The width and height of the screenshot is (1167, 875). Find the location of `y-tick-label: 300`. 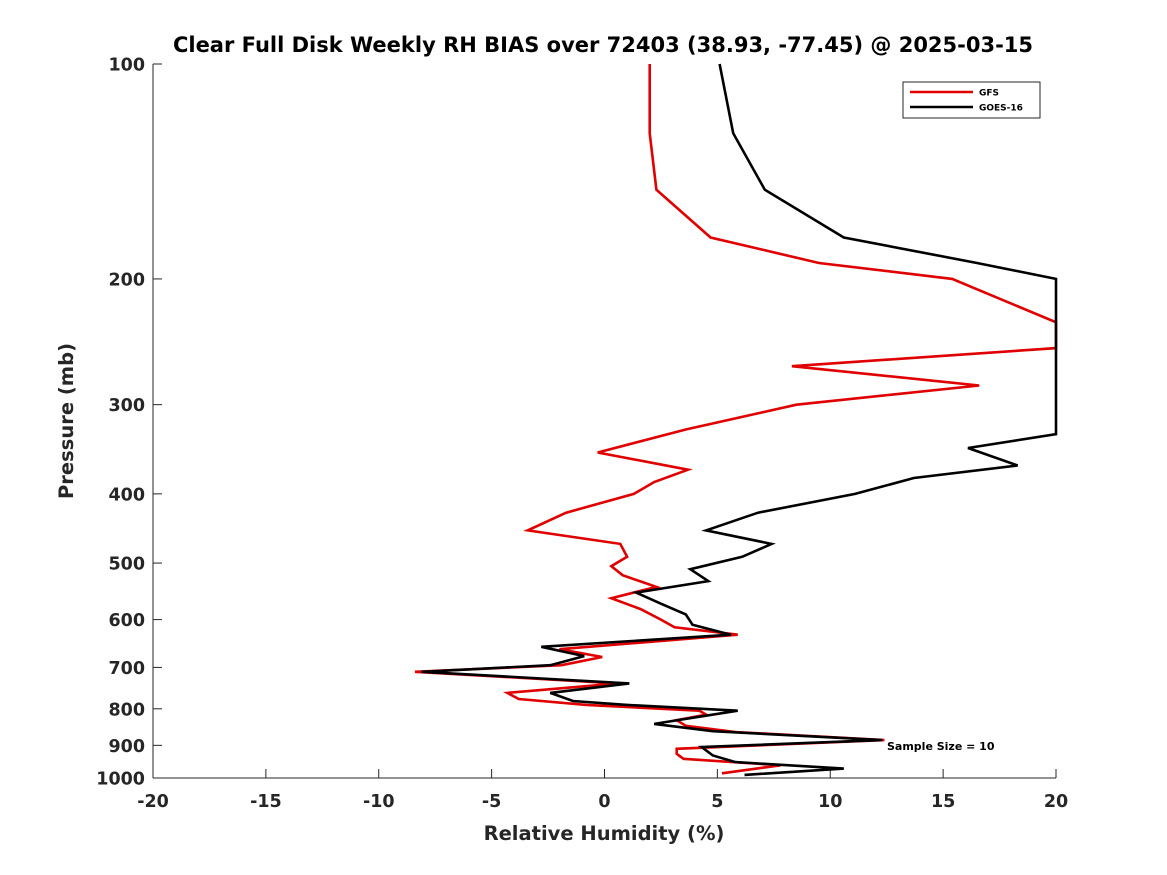

y-tick-label: 300 is located at coordinates (126, 406).